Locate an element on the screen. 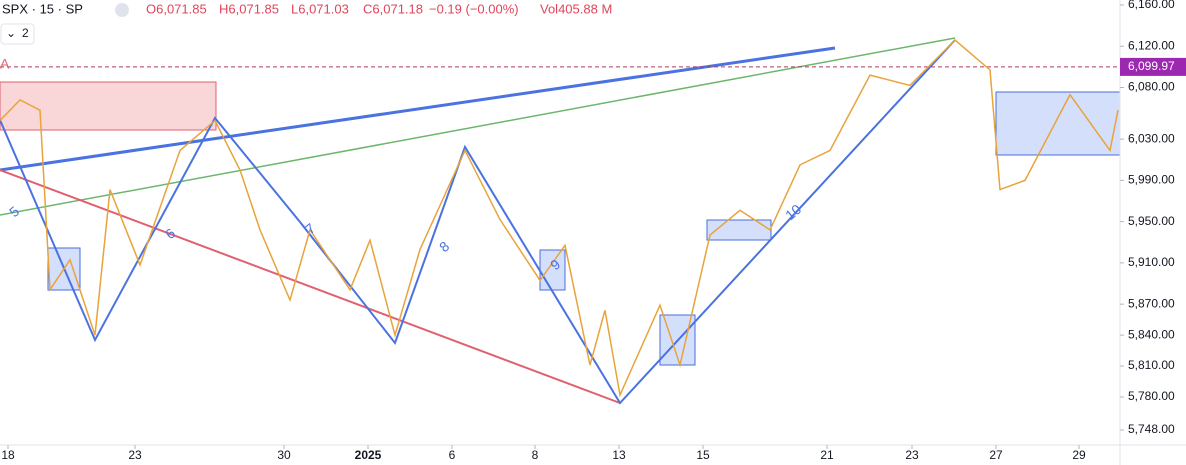  y-tick-label: 6,160.00 is located at coordinates (1151, 5).